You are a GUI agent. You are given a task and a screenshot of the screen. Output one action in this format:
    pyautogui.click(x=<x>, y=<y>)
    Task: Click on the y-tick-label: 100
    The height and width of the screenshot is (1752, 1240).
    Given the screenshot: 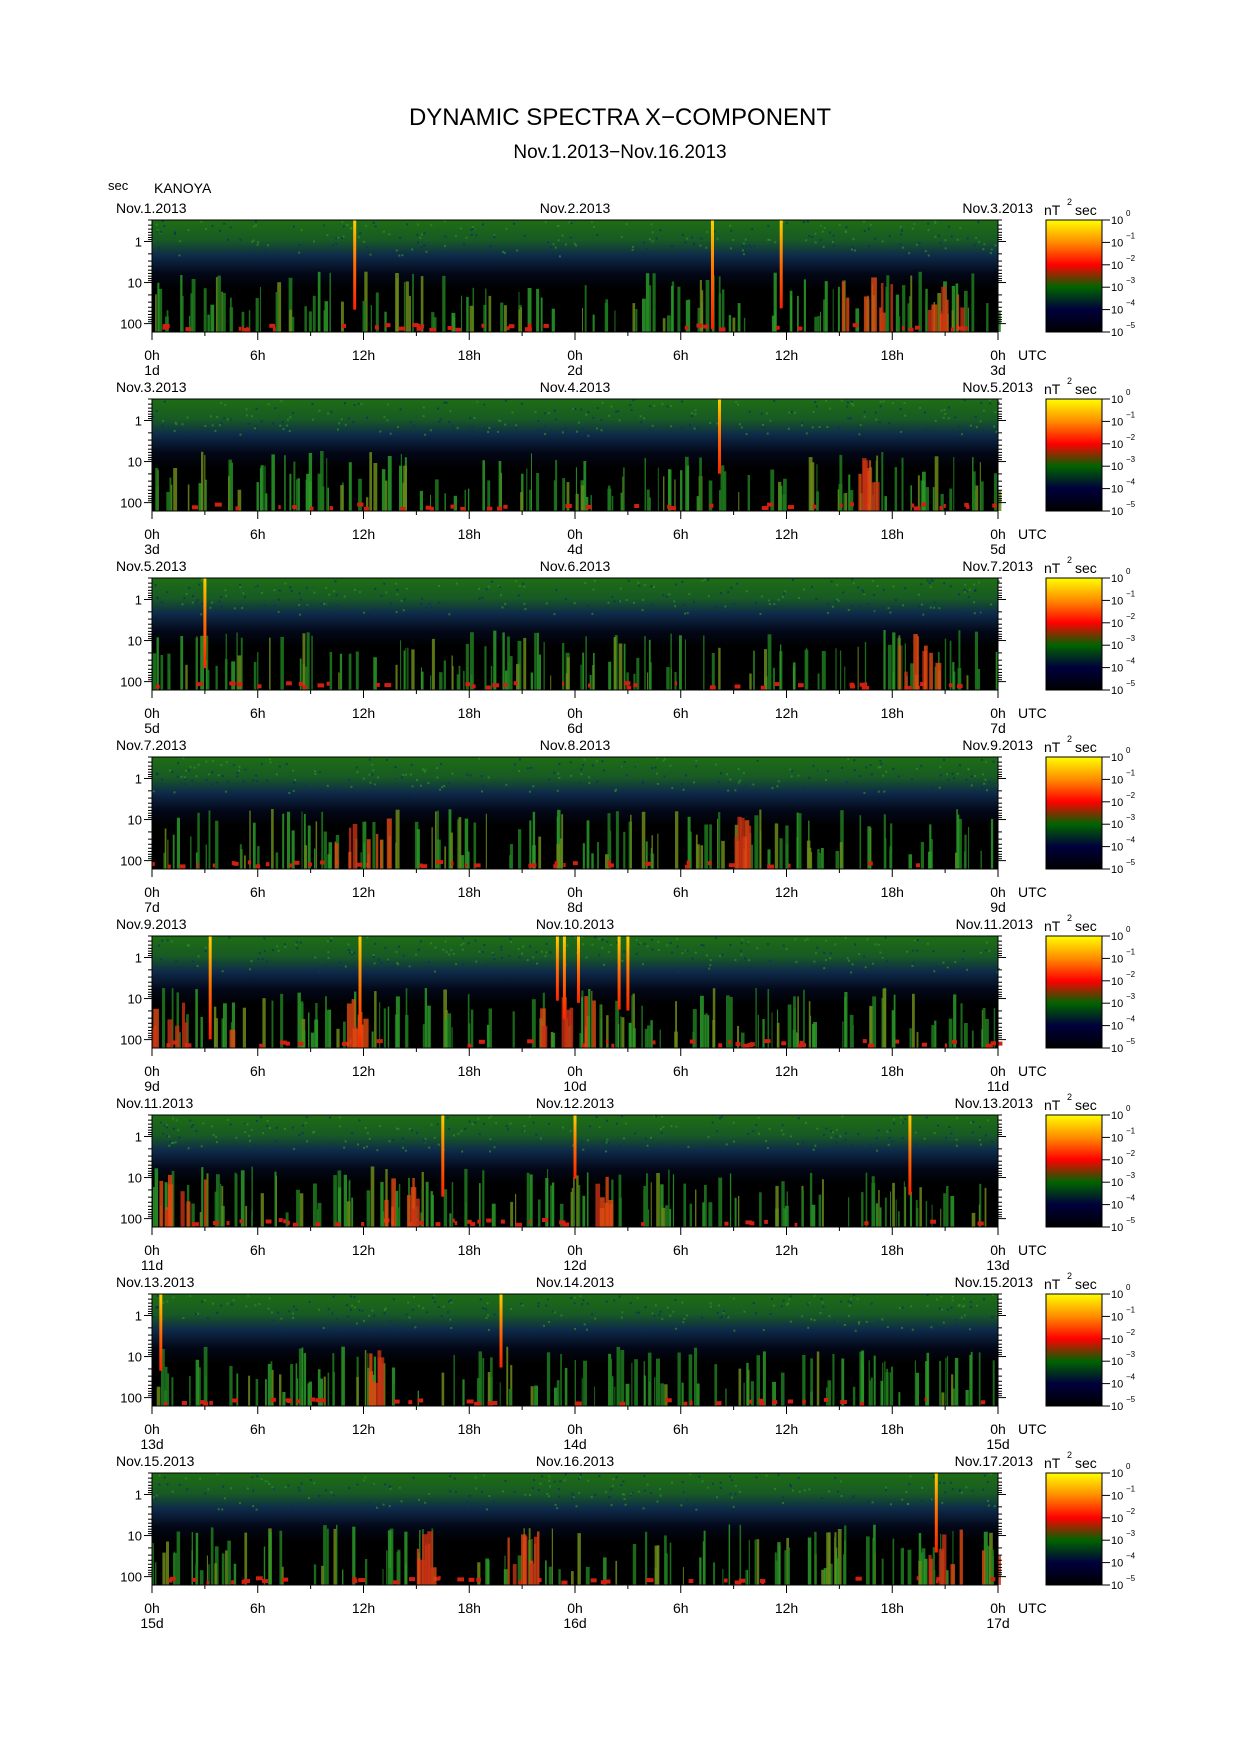 What is the action you would take?
    pyautogui.click(x=131, y=1398)
    